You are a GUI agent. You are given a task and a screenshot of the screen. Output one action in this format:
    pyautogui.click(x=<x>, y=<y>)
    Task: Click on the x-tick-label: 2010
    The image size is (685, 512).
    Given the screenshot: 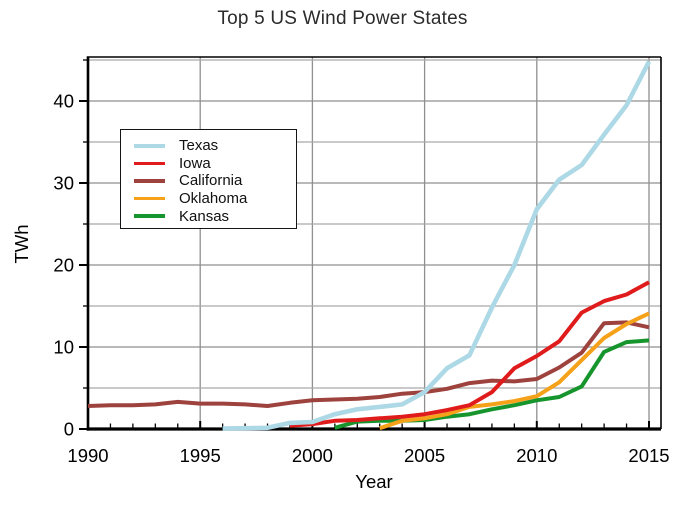 What is the action you would take?
    pyautogui.click(x=536, y=455)
    